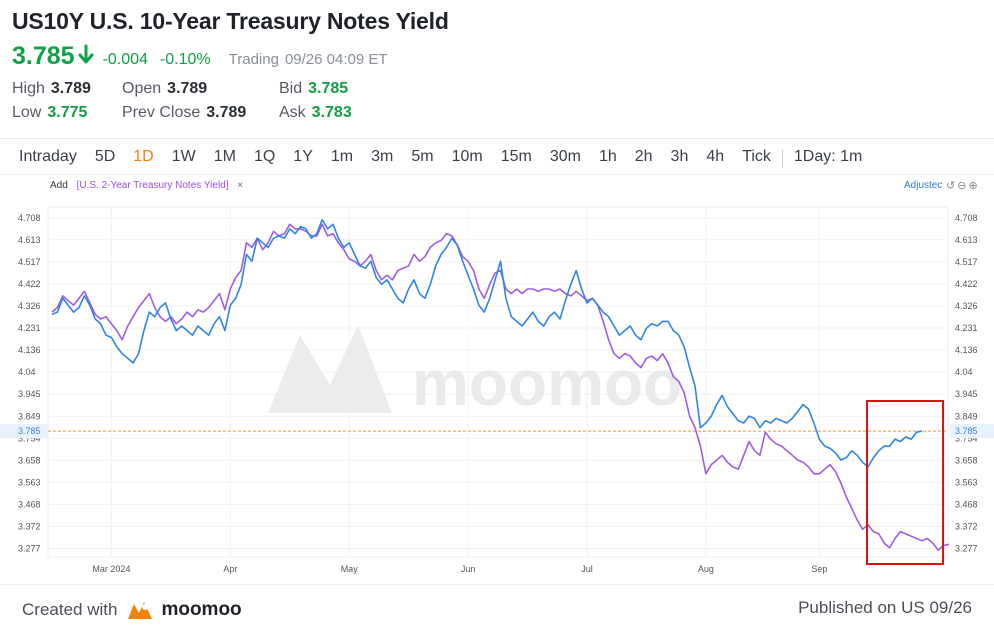 The height and width of the screenshot is (636, 994). What do you see at coordinates (331, 112) in the screenshot?
I see `stat-ask-value: 3.783` at bounding box center [331, 112].